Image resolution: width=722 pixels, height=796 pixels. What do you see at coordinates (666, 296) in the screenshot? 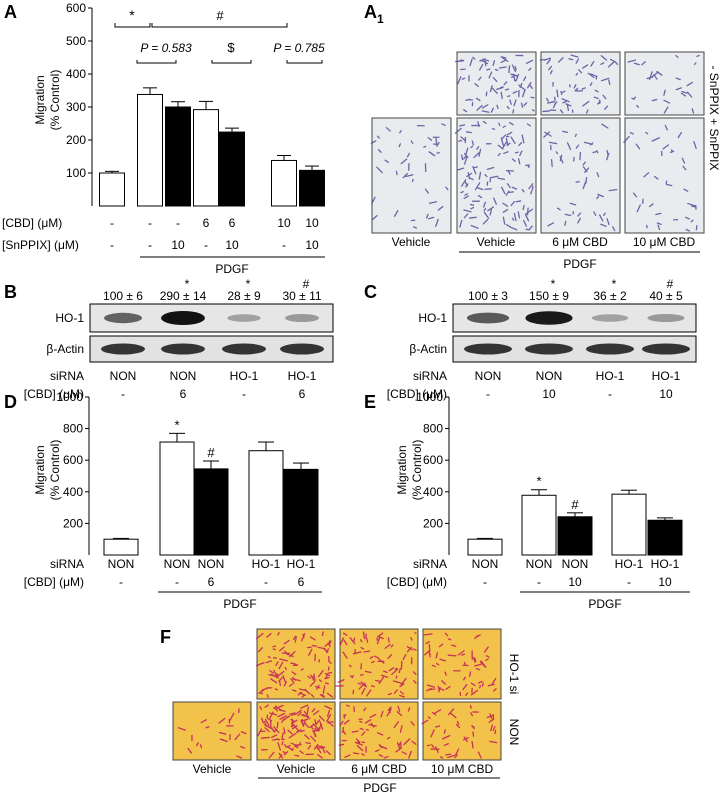
I see `blot-quant: 40 ± 5` at bounding box center [666, 296].